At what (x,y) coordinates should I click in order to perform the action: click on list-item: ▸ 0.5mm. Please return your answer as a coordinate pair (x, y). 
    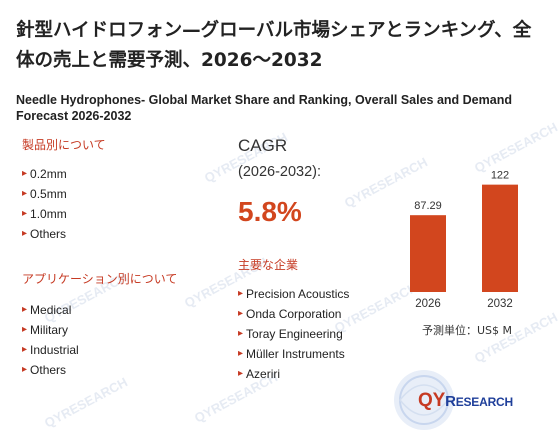
    Looking at the image, I should click on (44, 194).